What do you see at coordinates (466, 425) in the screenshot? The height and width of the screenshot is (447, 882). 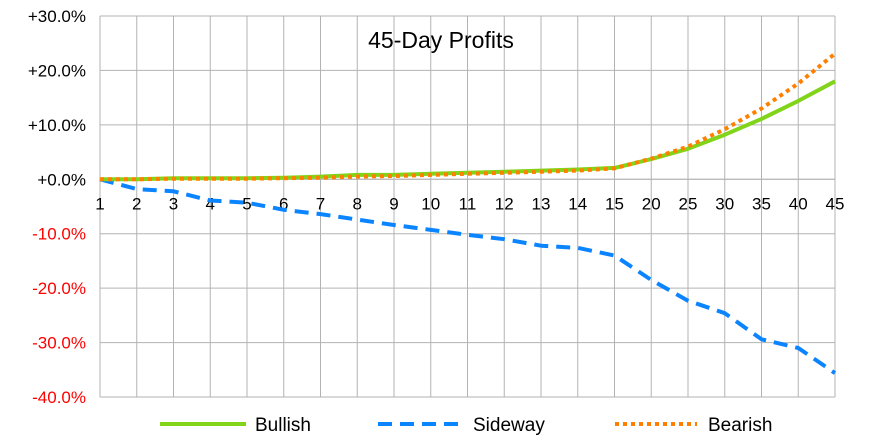 I see `legend: Bullish Sideway Bearish` at bounding box center [466, 425].